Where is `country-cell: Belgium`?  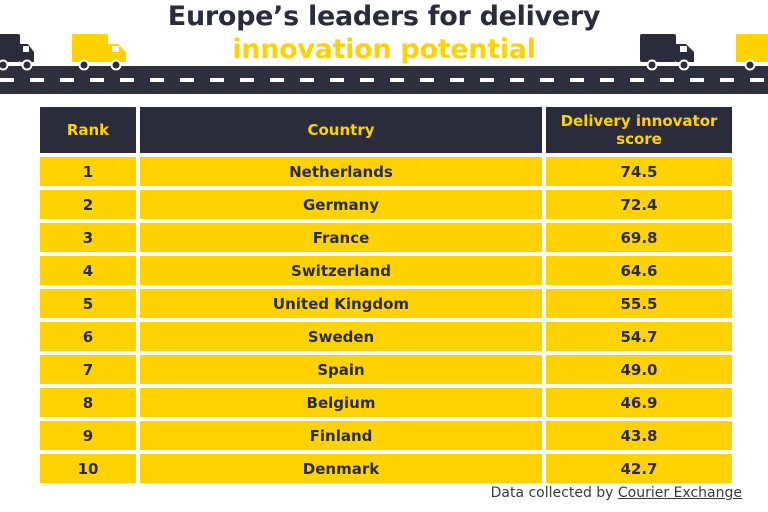 country-cell: Belgium is located at coordinates (341, 402).